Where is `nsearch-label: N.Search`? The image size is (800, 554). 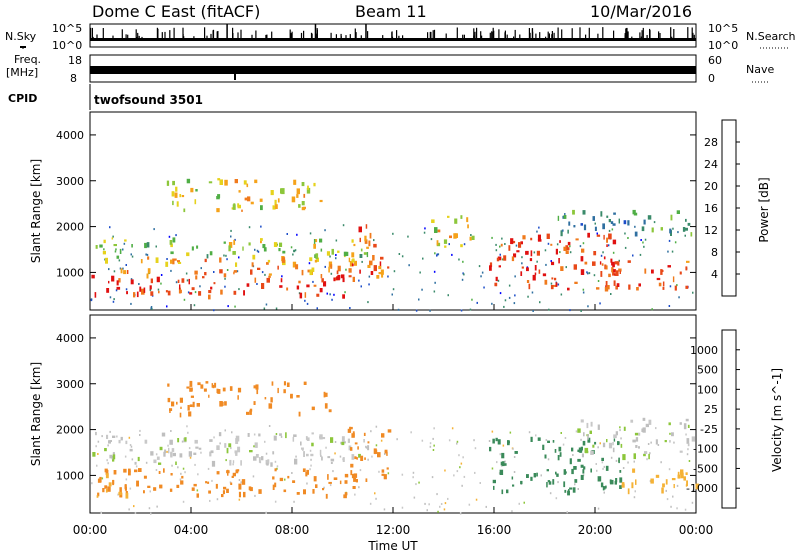 nsearch-label: N.Search is located at coordinates (771, 36).